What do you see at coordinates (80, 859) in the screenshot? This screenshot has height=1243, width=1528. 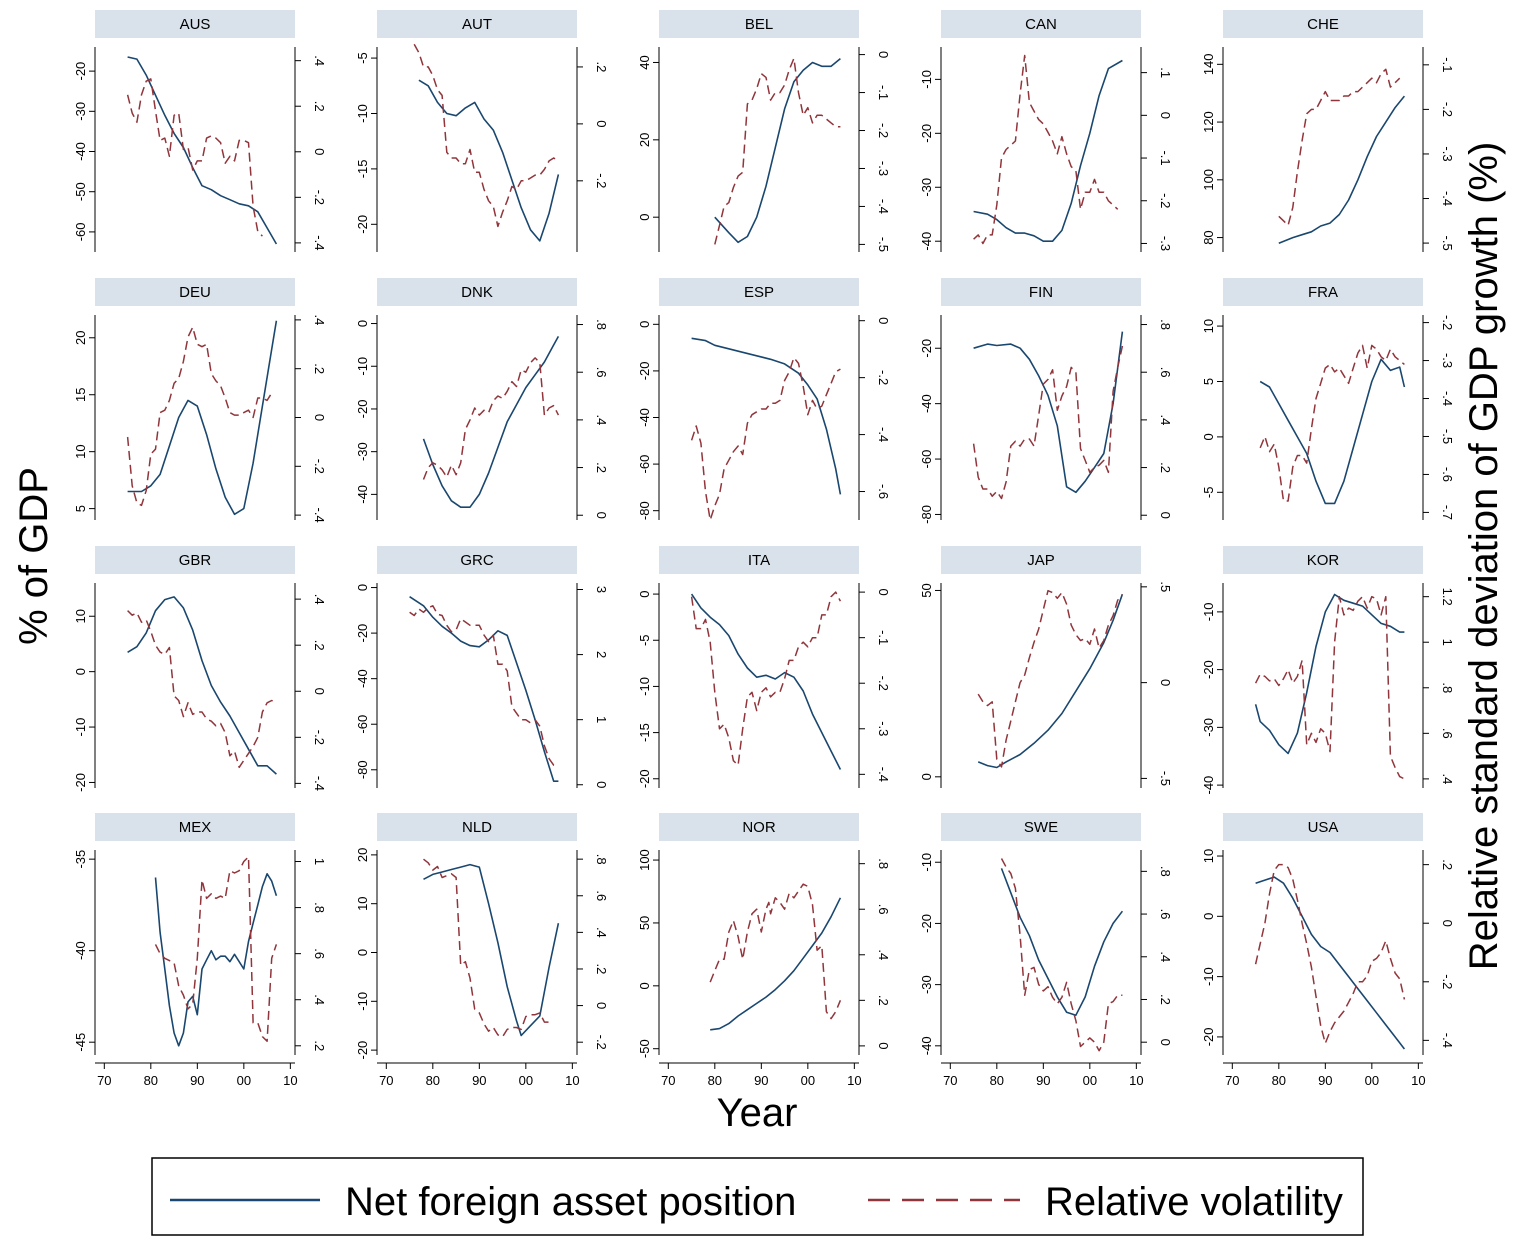 I see `left-tick-label: -35` at bounding box center [80, 859].